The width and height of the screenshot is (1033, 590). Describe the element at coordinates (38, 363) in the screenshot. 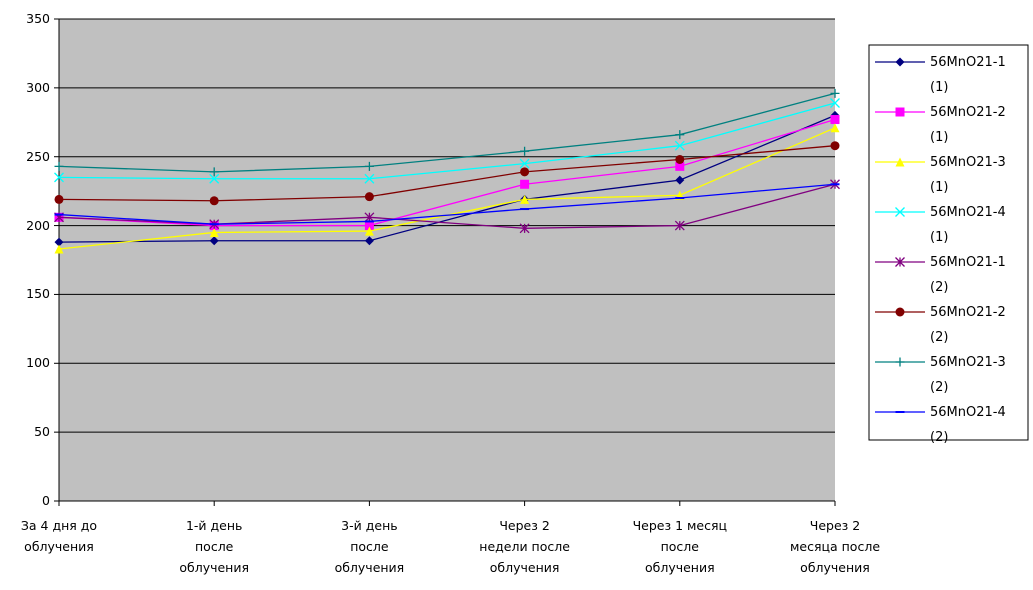

I see `y-tick-label: 100` at that location.